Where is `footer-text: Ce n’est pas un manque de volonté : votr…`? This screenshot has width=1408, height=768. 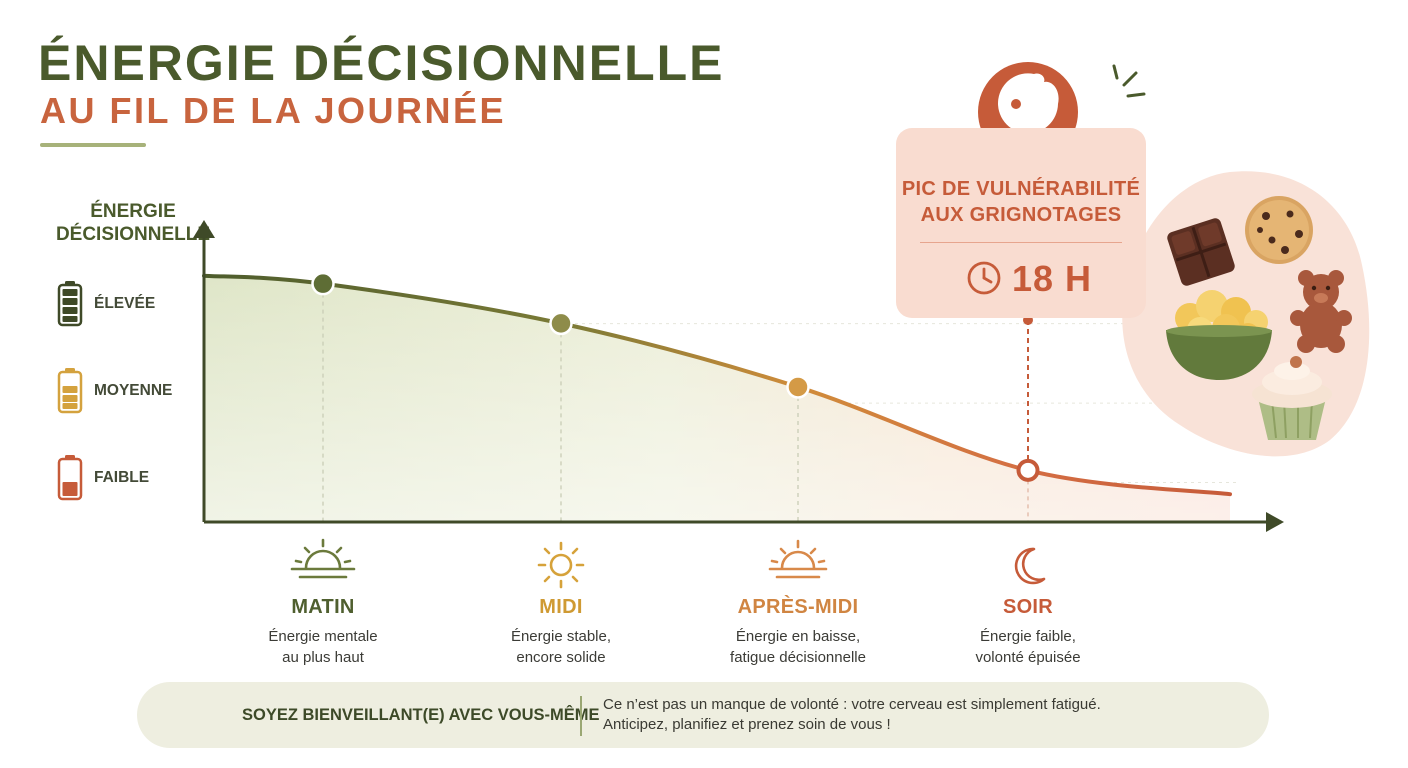
footer-text: Ce n’est pas un manque de volonté : votr… is located at coordinates (852, 715).